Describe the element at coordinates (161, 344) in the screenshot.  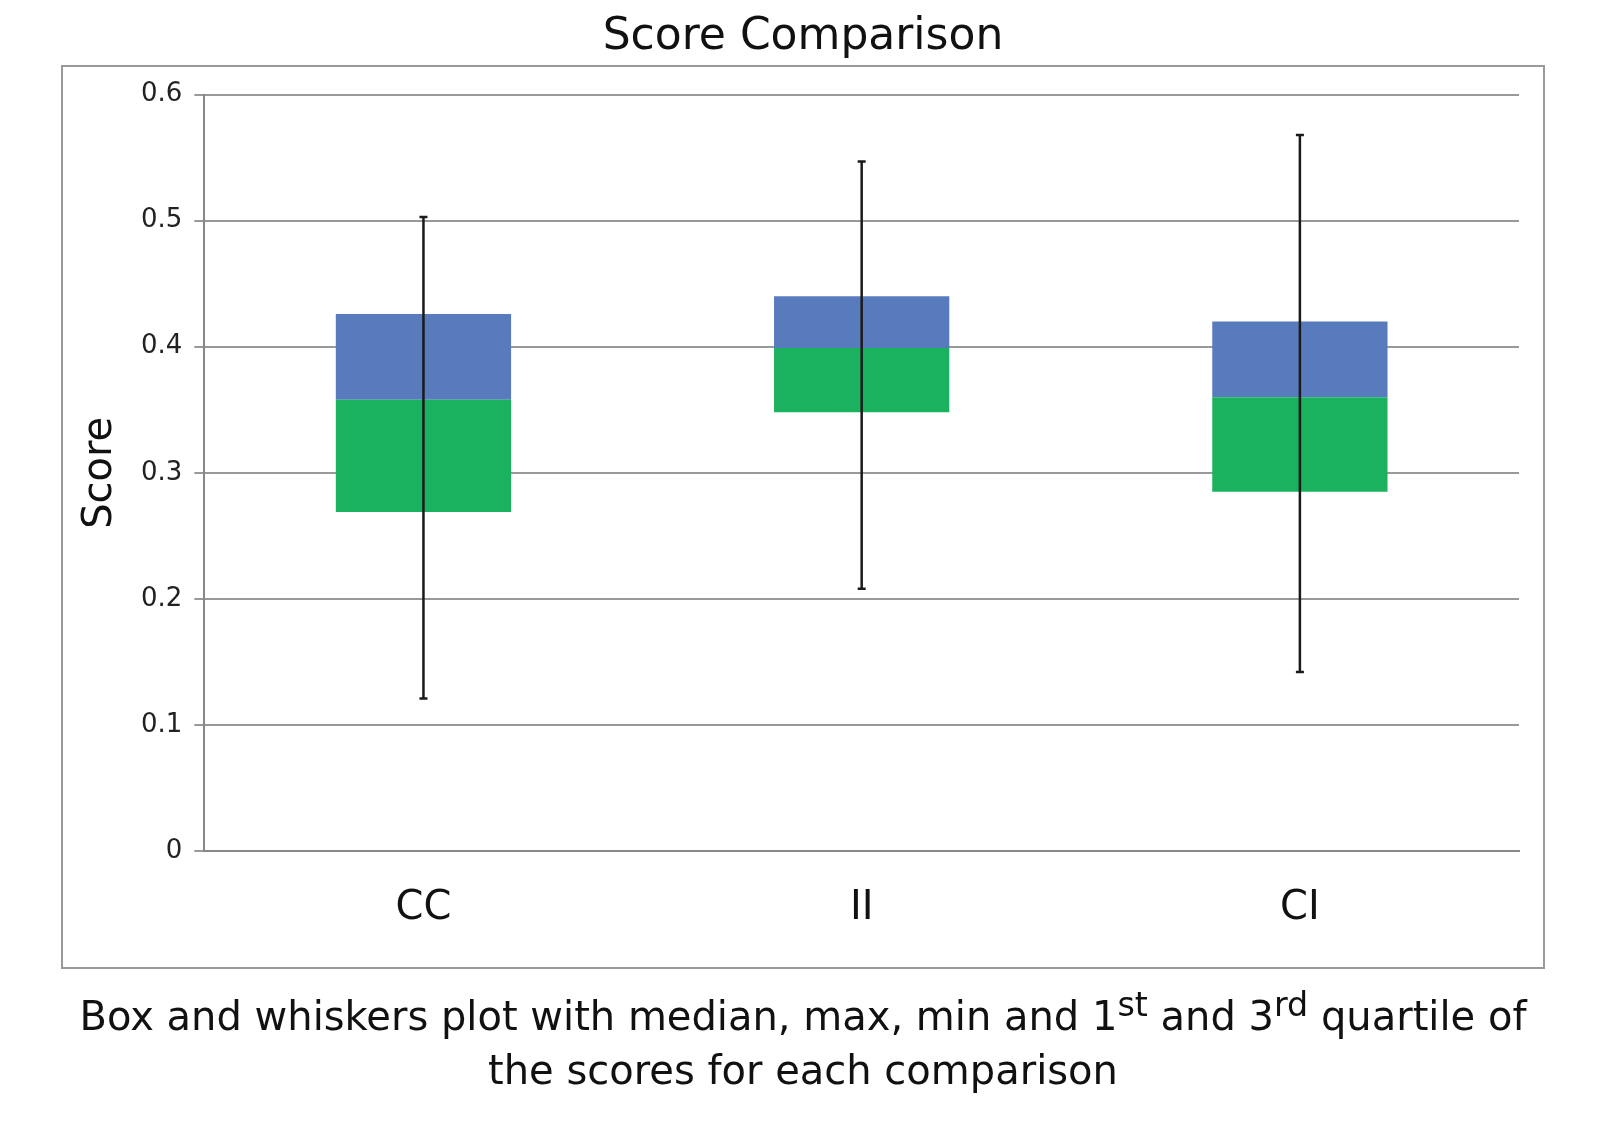
I see `y-tick-label: 0.4` at that location.